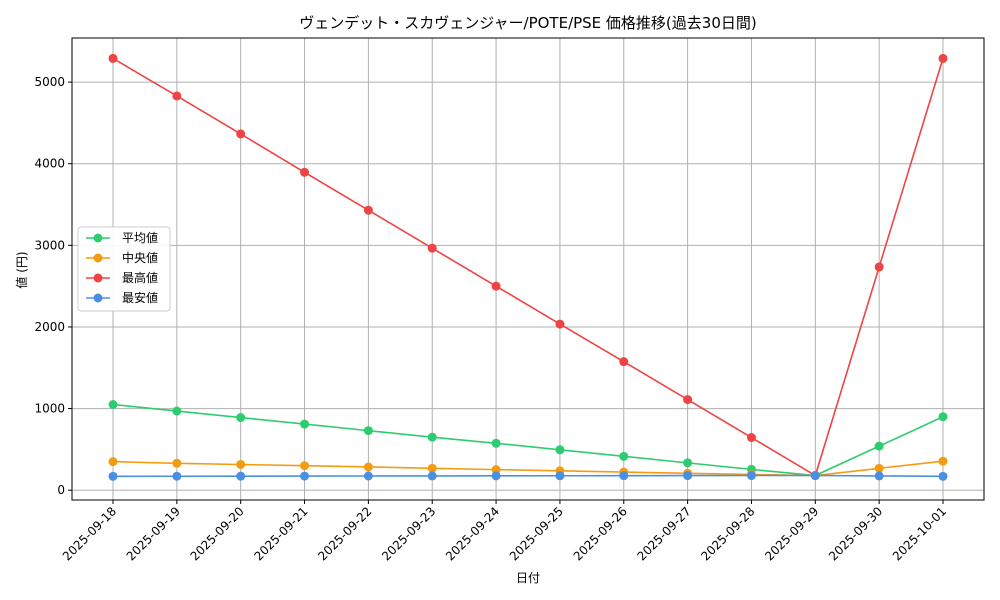 The height and width of the screenshot is (600, 1000). What do you see at coordinates (791, 533) in the screenshot?
I see `x-tick-label: 2025-09-29` at bounding box center [791, 533].